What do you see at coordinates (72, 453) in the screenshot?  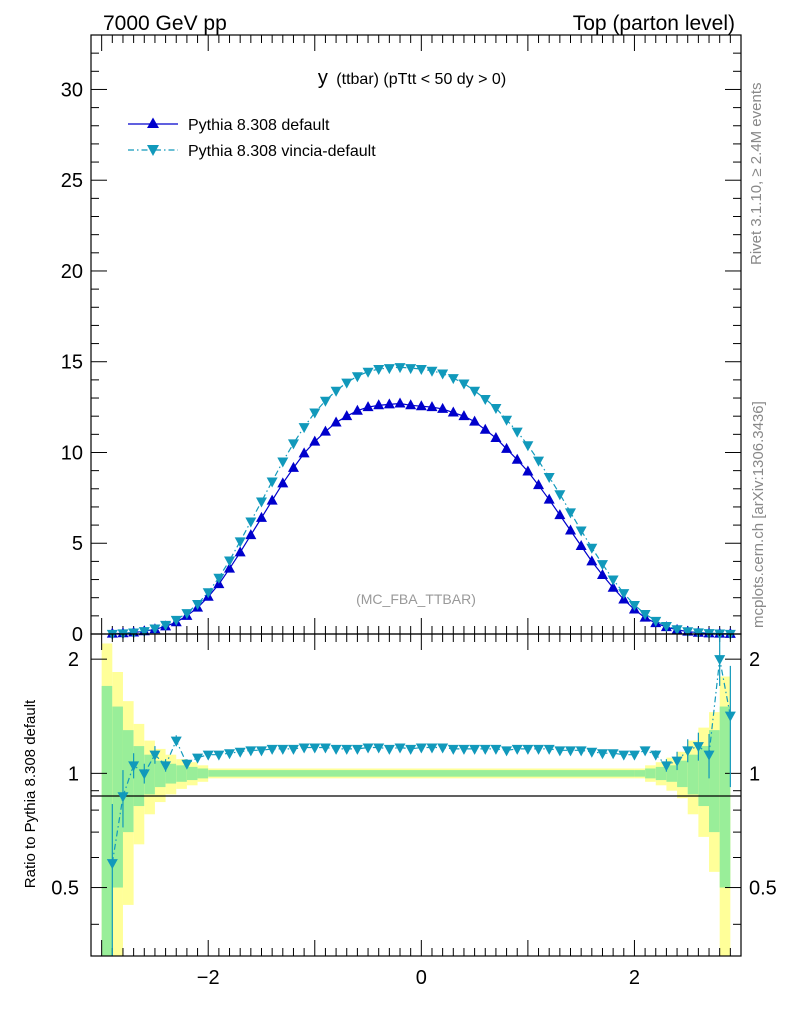 I see `main-ytick-label: 10` at bounding box center [72, 453].